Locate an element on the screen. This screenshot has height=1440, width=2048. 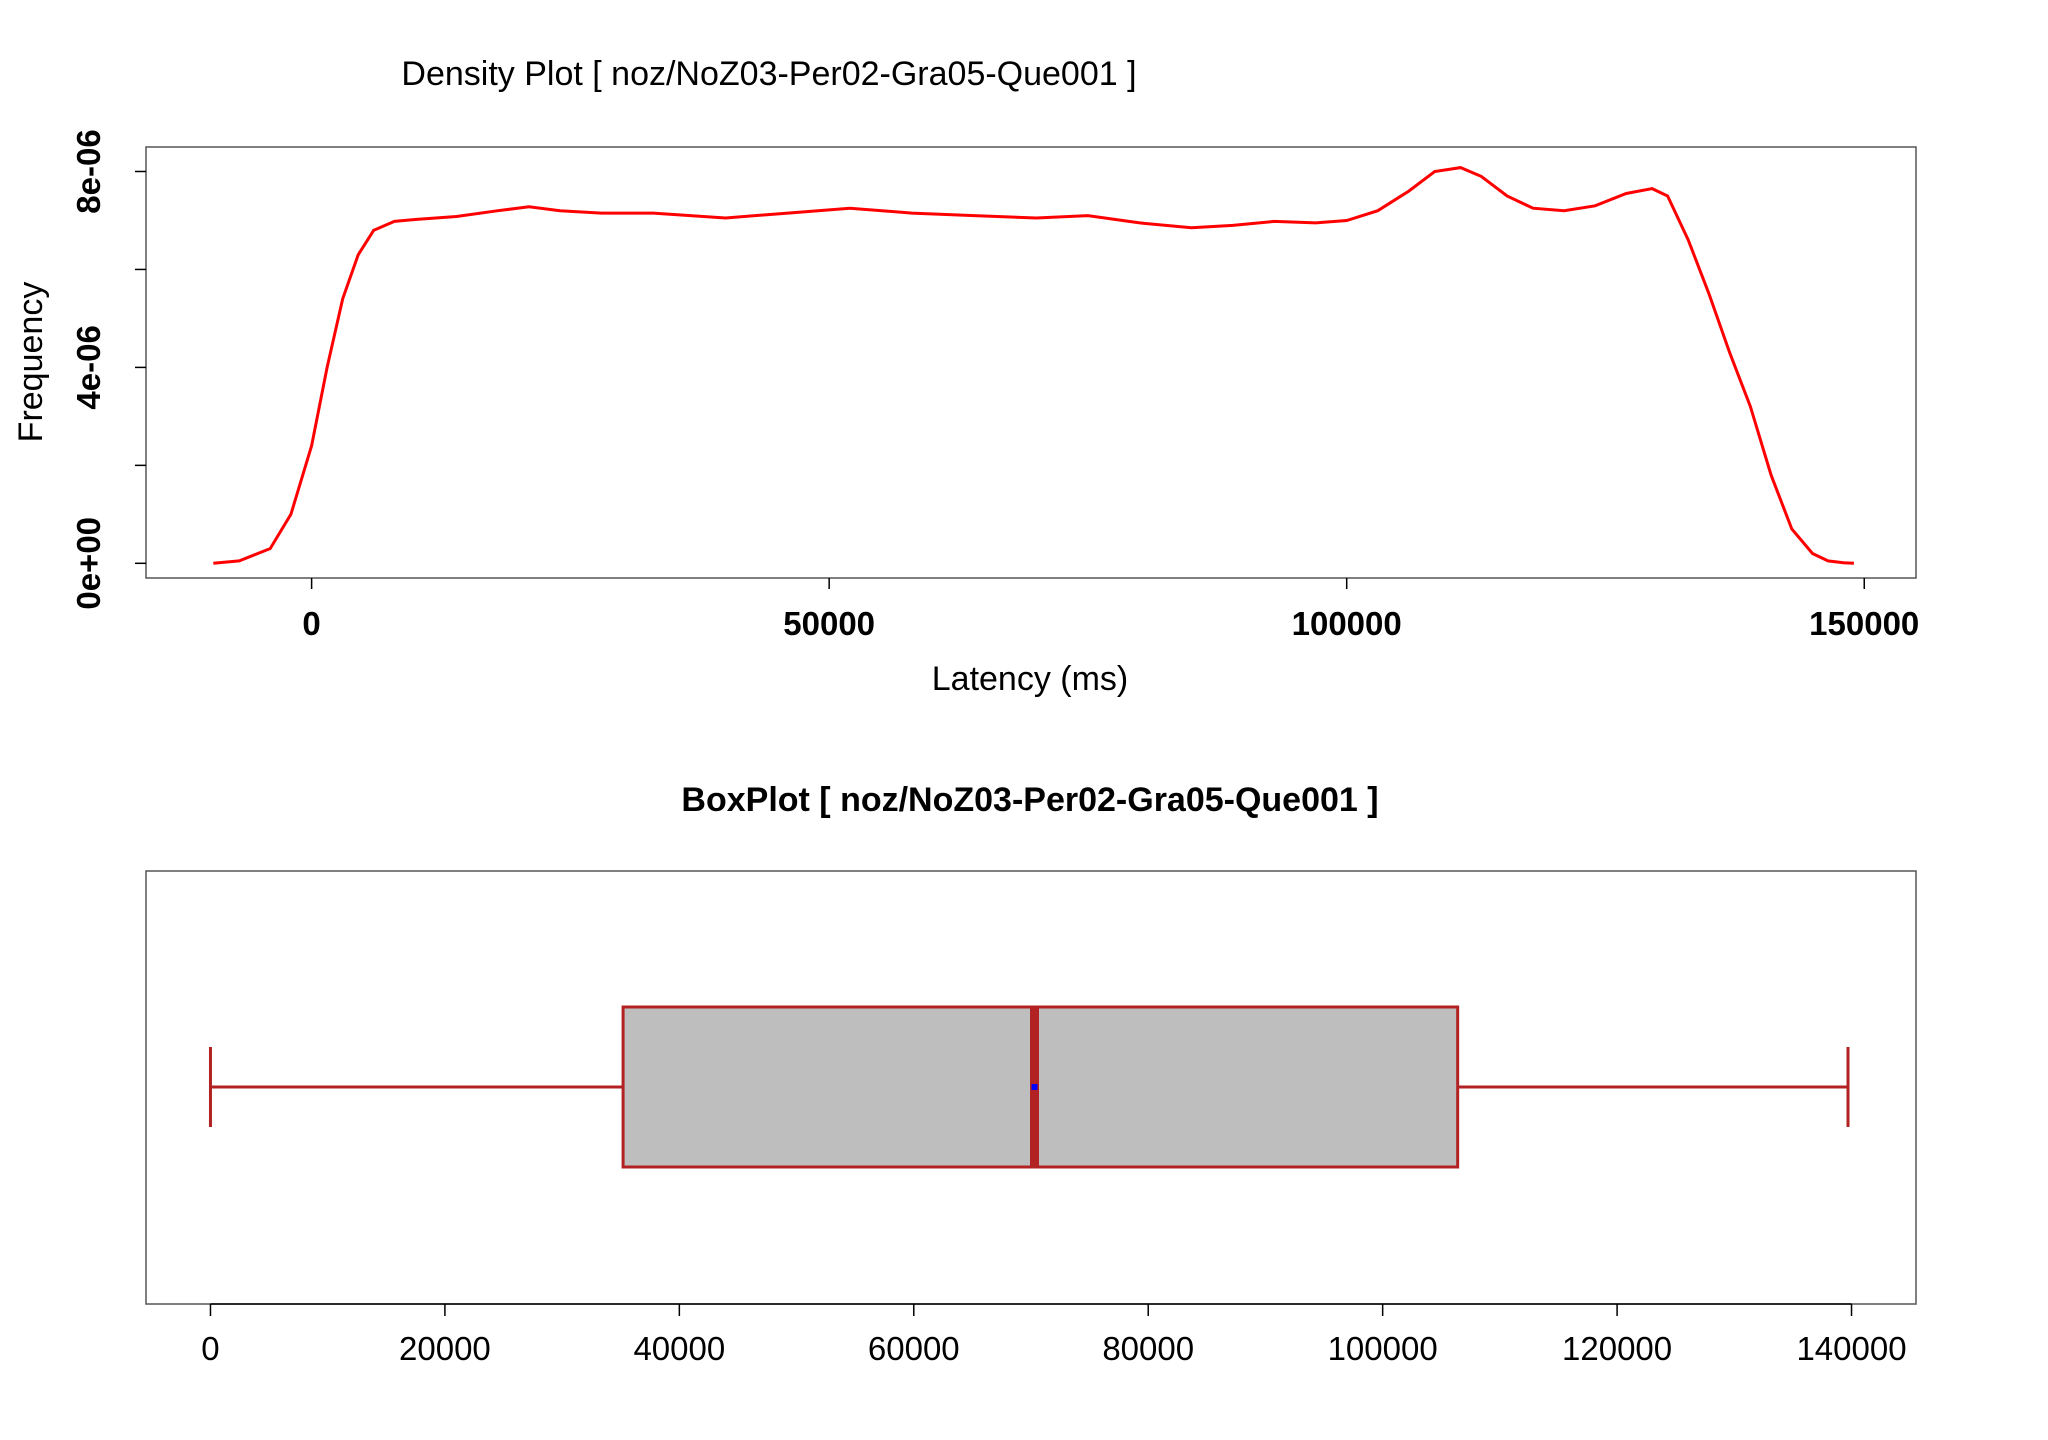
box-x-tick-label: 0 is located at coordinates (210, 1348).